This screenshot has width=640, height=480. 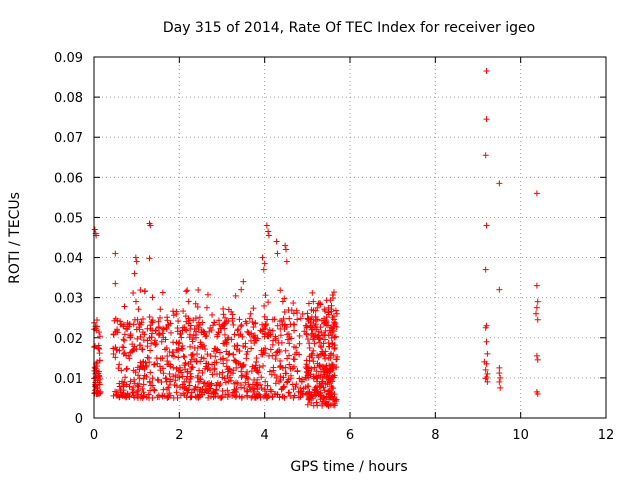 What do you see at coordinates (68, 138) in the screenshot?
I see `y-tick-label: 0.07` at bounding box center [68, 138].